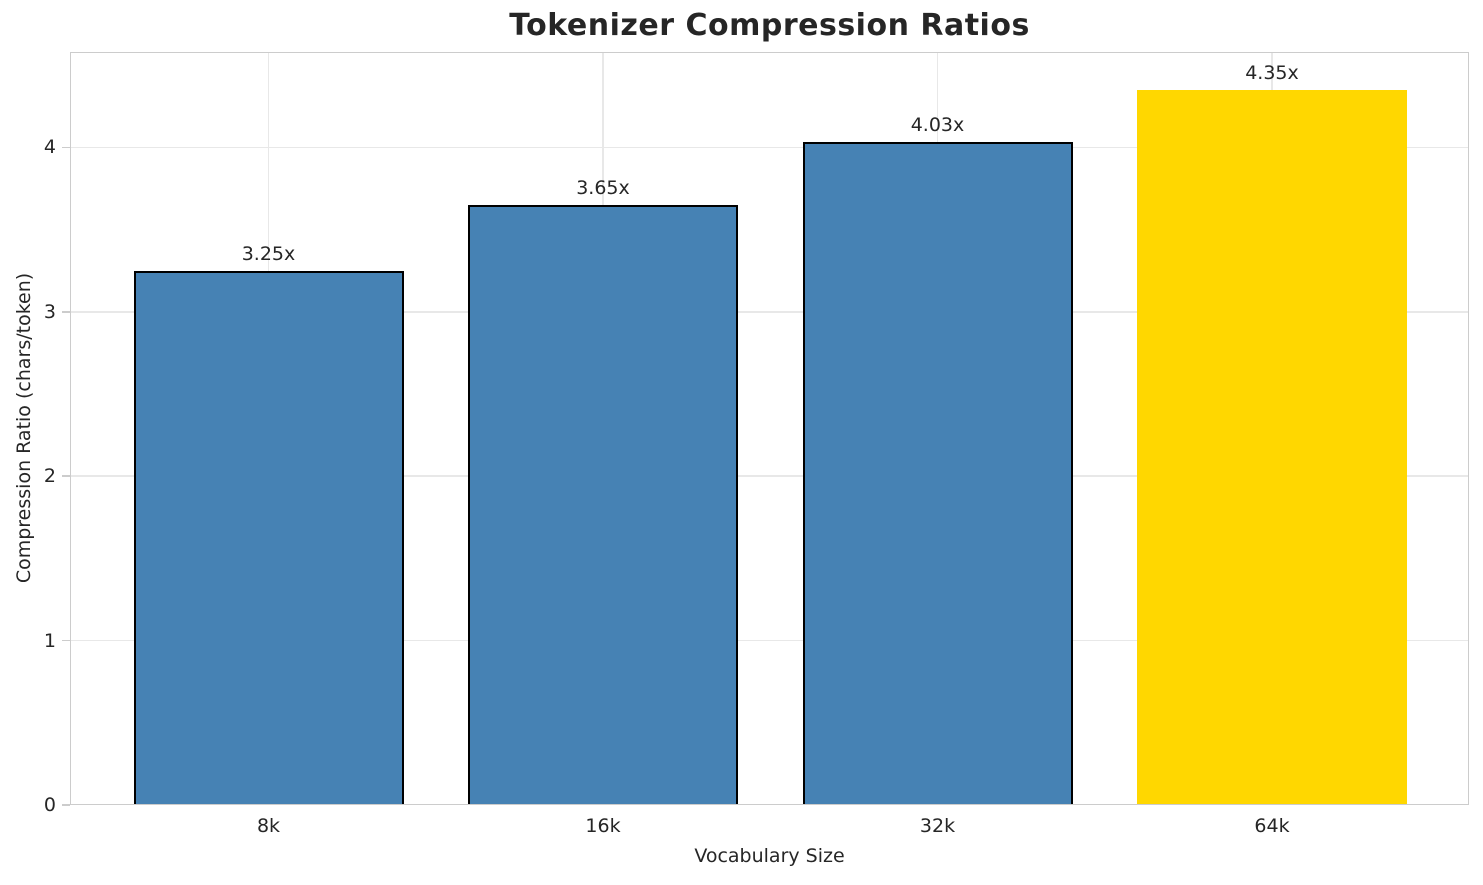 This screenshot has width=1483, height=885. I want to click on y-tick-label: 0, so click(49, 805).